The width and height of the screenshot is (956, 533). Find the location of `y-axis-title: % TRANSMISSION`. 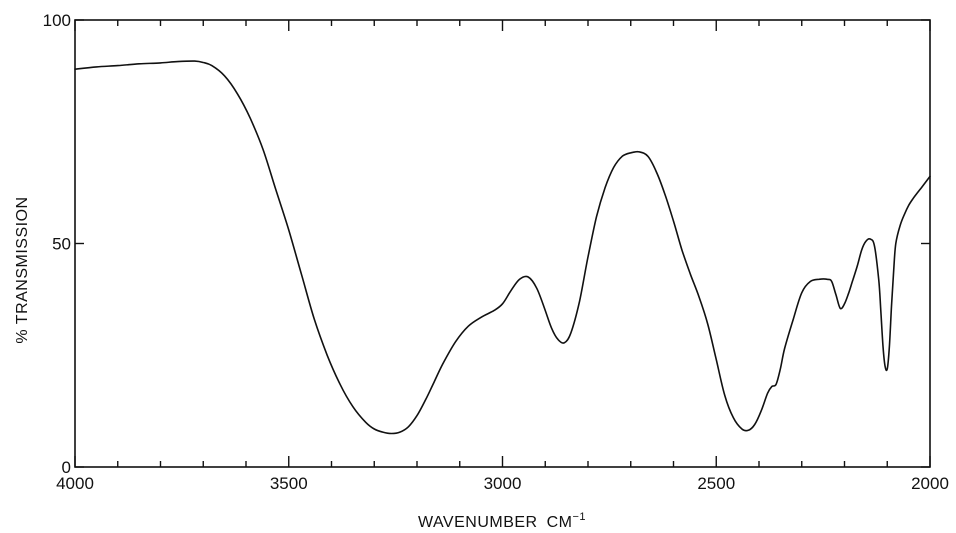

y-axis-title: % TRANSMISSION is located at coordinates (22, 269).